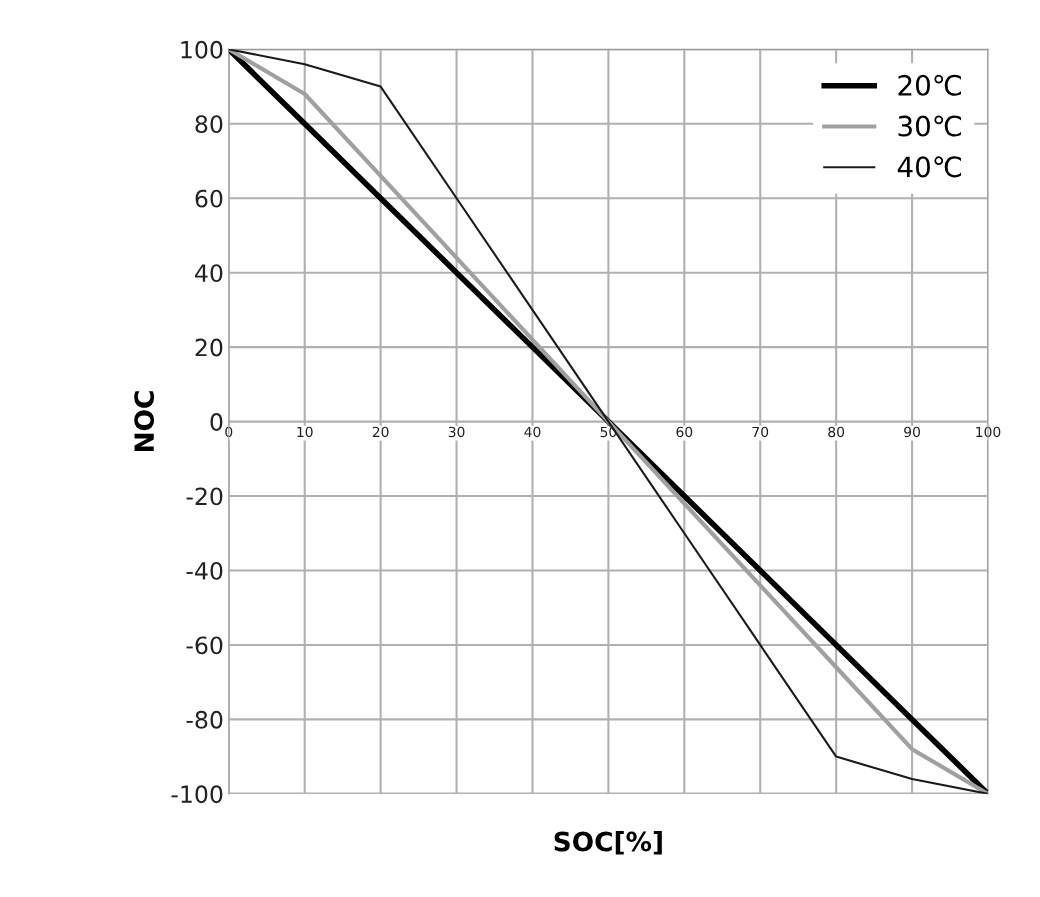  Describe the element at coordinates (608, 843) in the screenshot. I see `x-axis-title: SOC[%]` at that location.